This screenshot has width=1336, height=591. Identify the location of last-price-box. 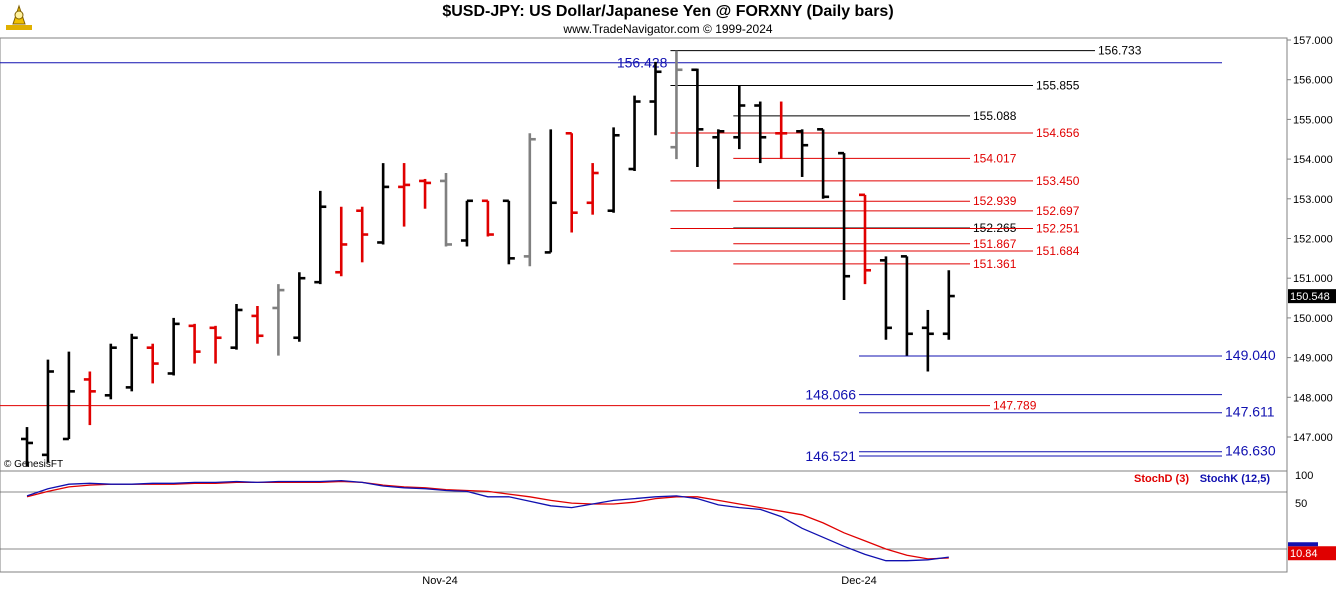
(1312, 296).